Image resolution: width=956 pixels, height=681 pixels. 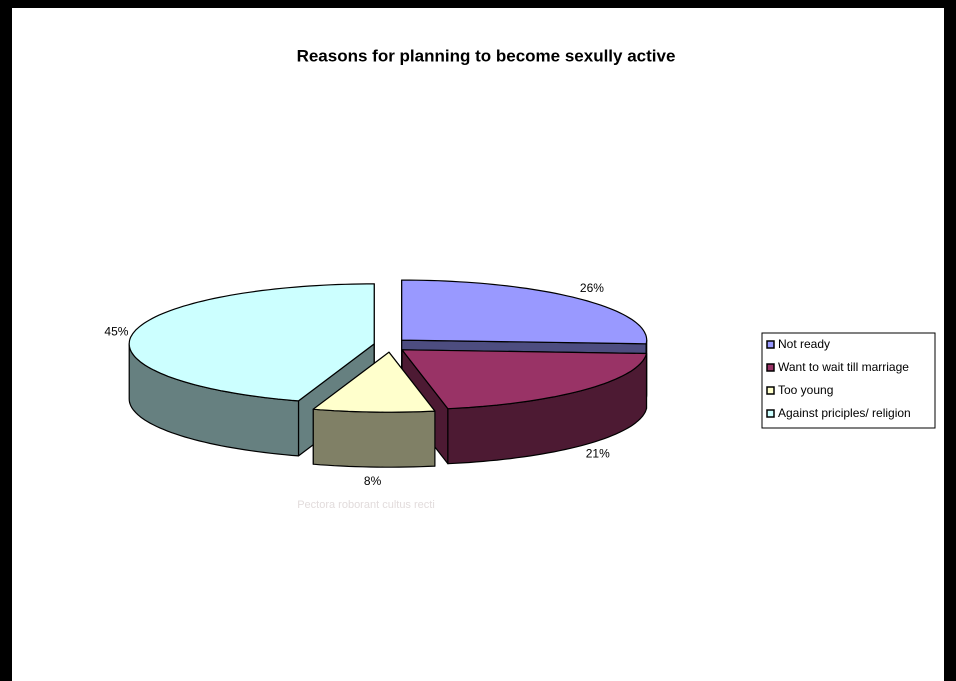 I want to click on legend-label: Too young, so click(x=805, y=390).